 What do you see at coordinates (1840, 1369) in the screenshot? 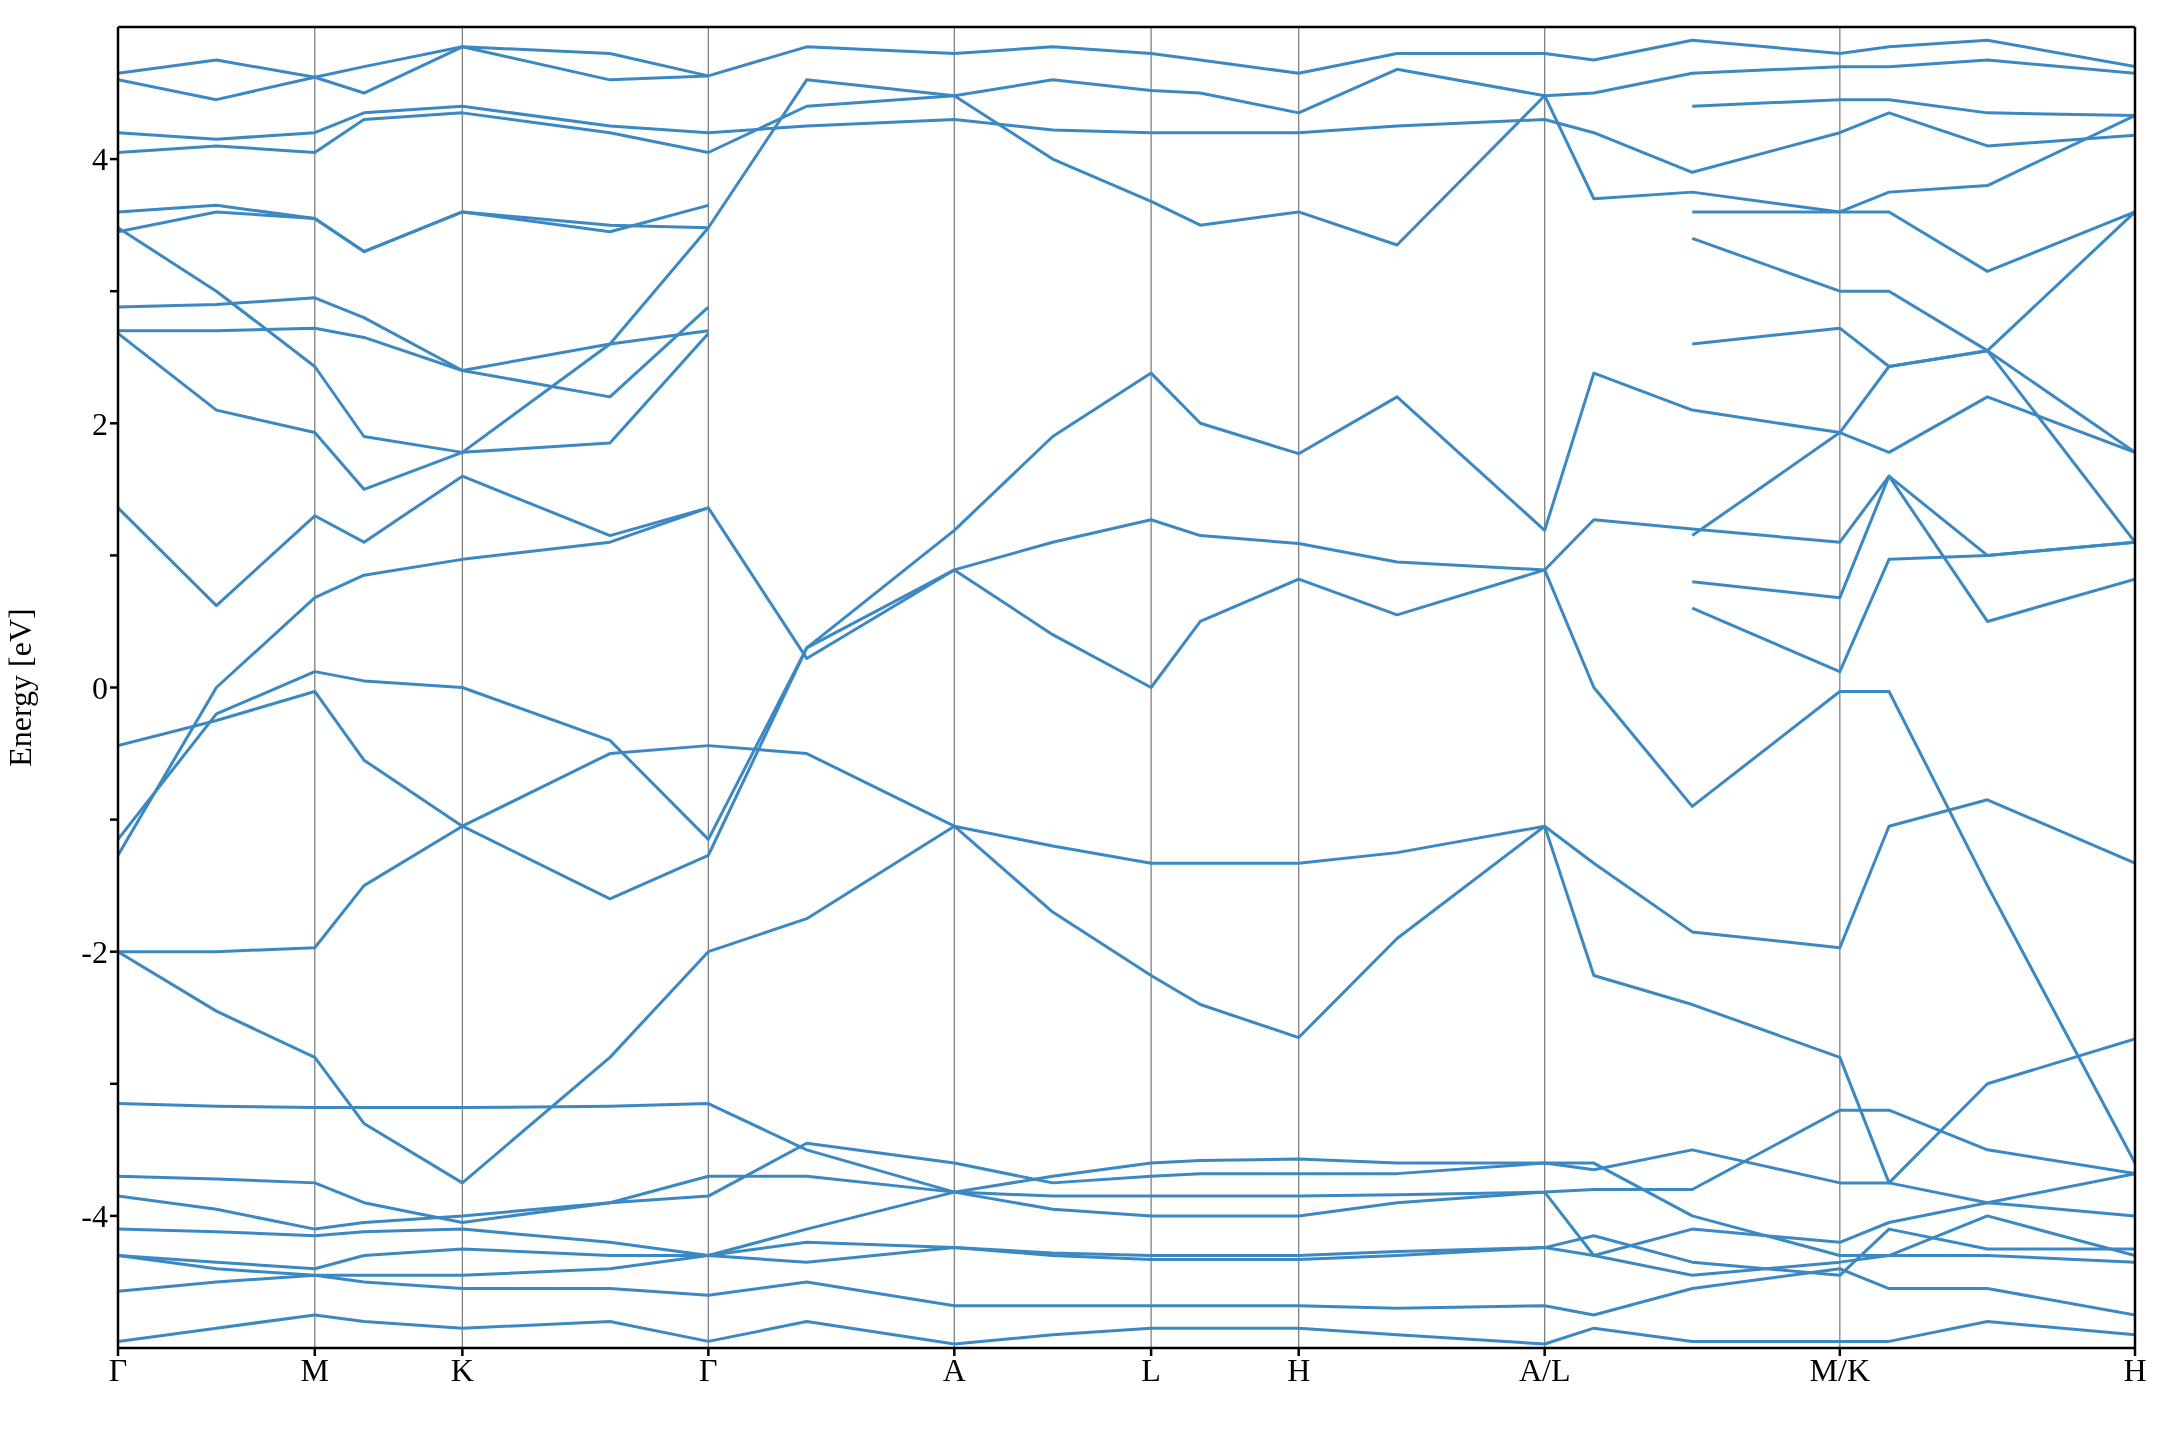
I see `x-tick-label: M/K` at bounding box center [1840, 1369].